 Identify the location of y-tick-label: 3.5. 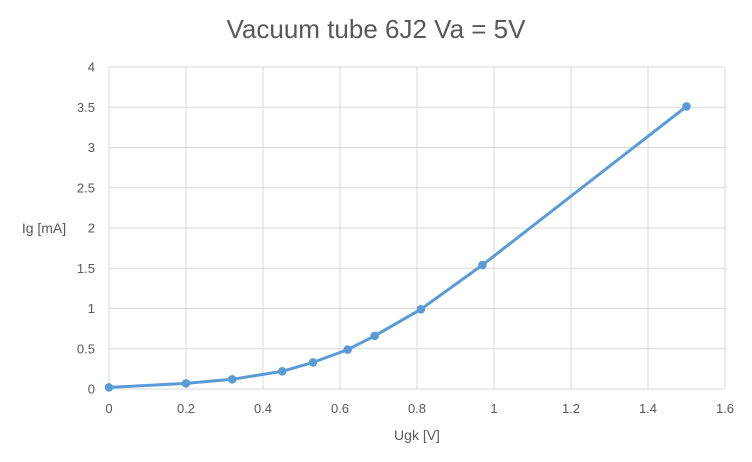
(86, 107).